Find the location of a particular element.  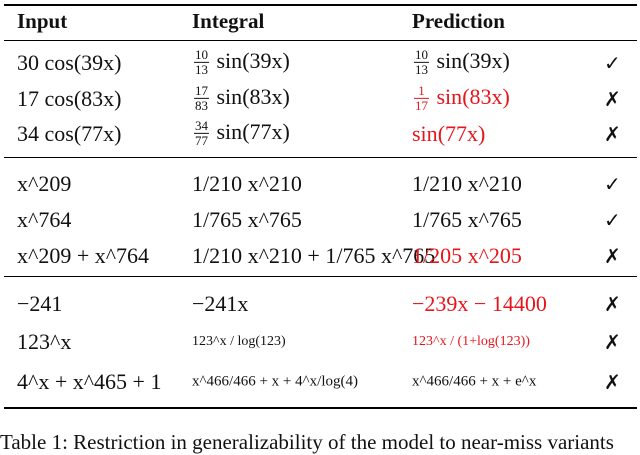

header-prediction: Prediction is located at coordinates (458, 21).